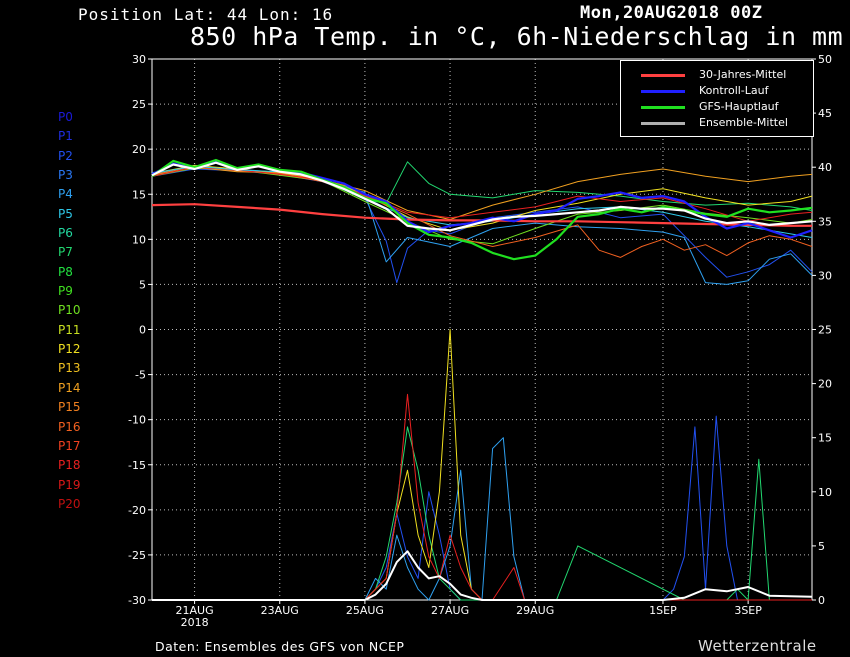  Describe the element at coordinates (280, 610) in the screenshot. I see `x-tick-label: 23AUG` at that location.